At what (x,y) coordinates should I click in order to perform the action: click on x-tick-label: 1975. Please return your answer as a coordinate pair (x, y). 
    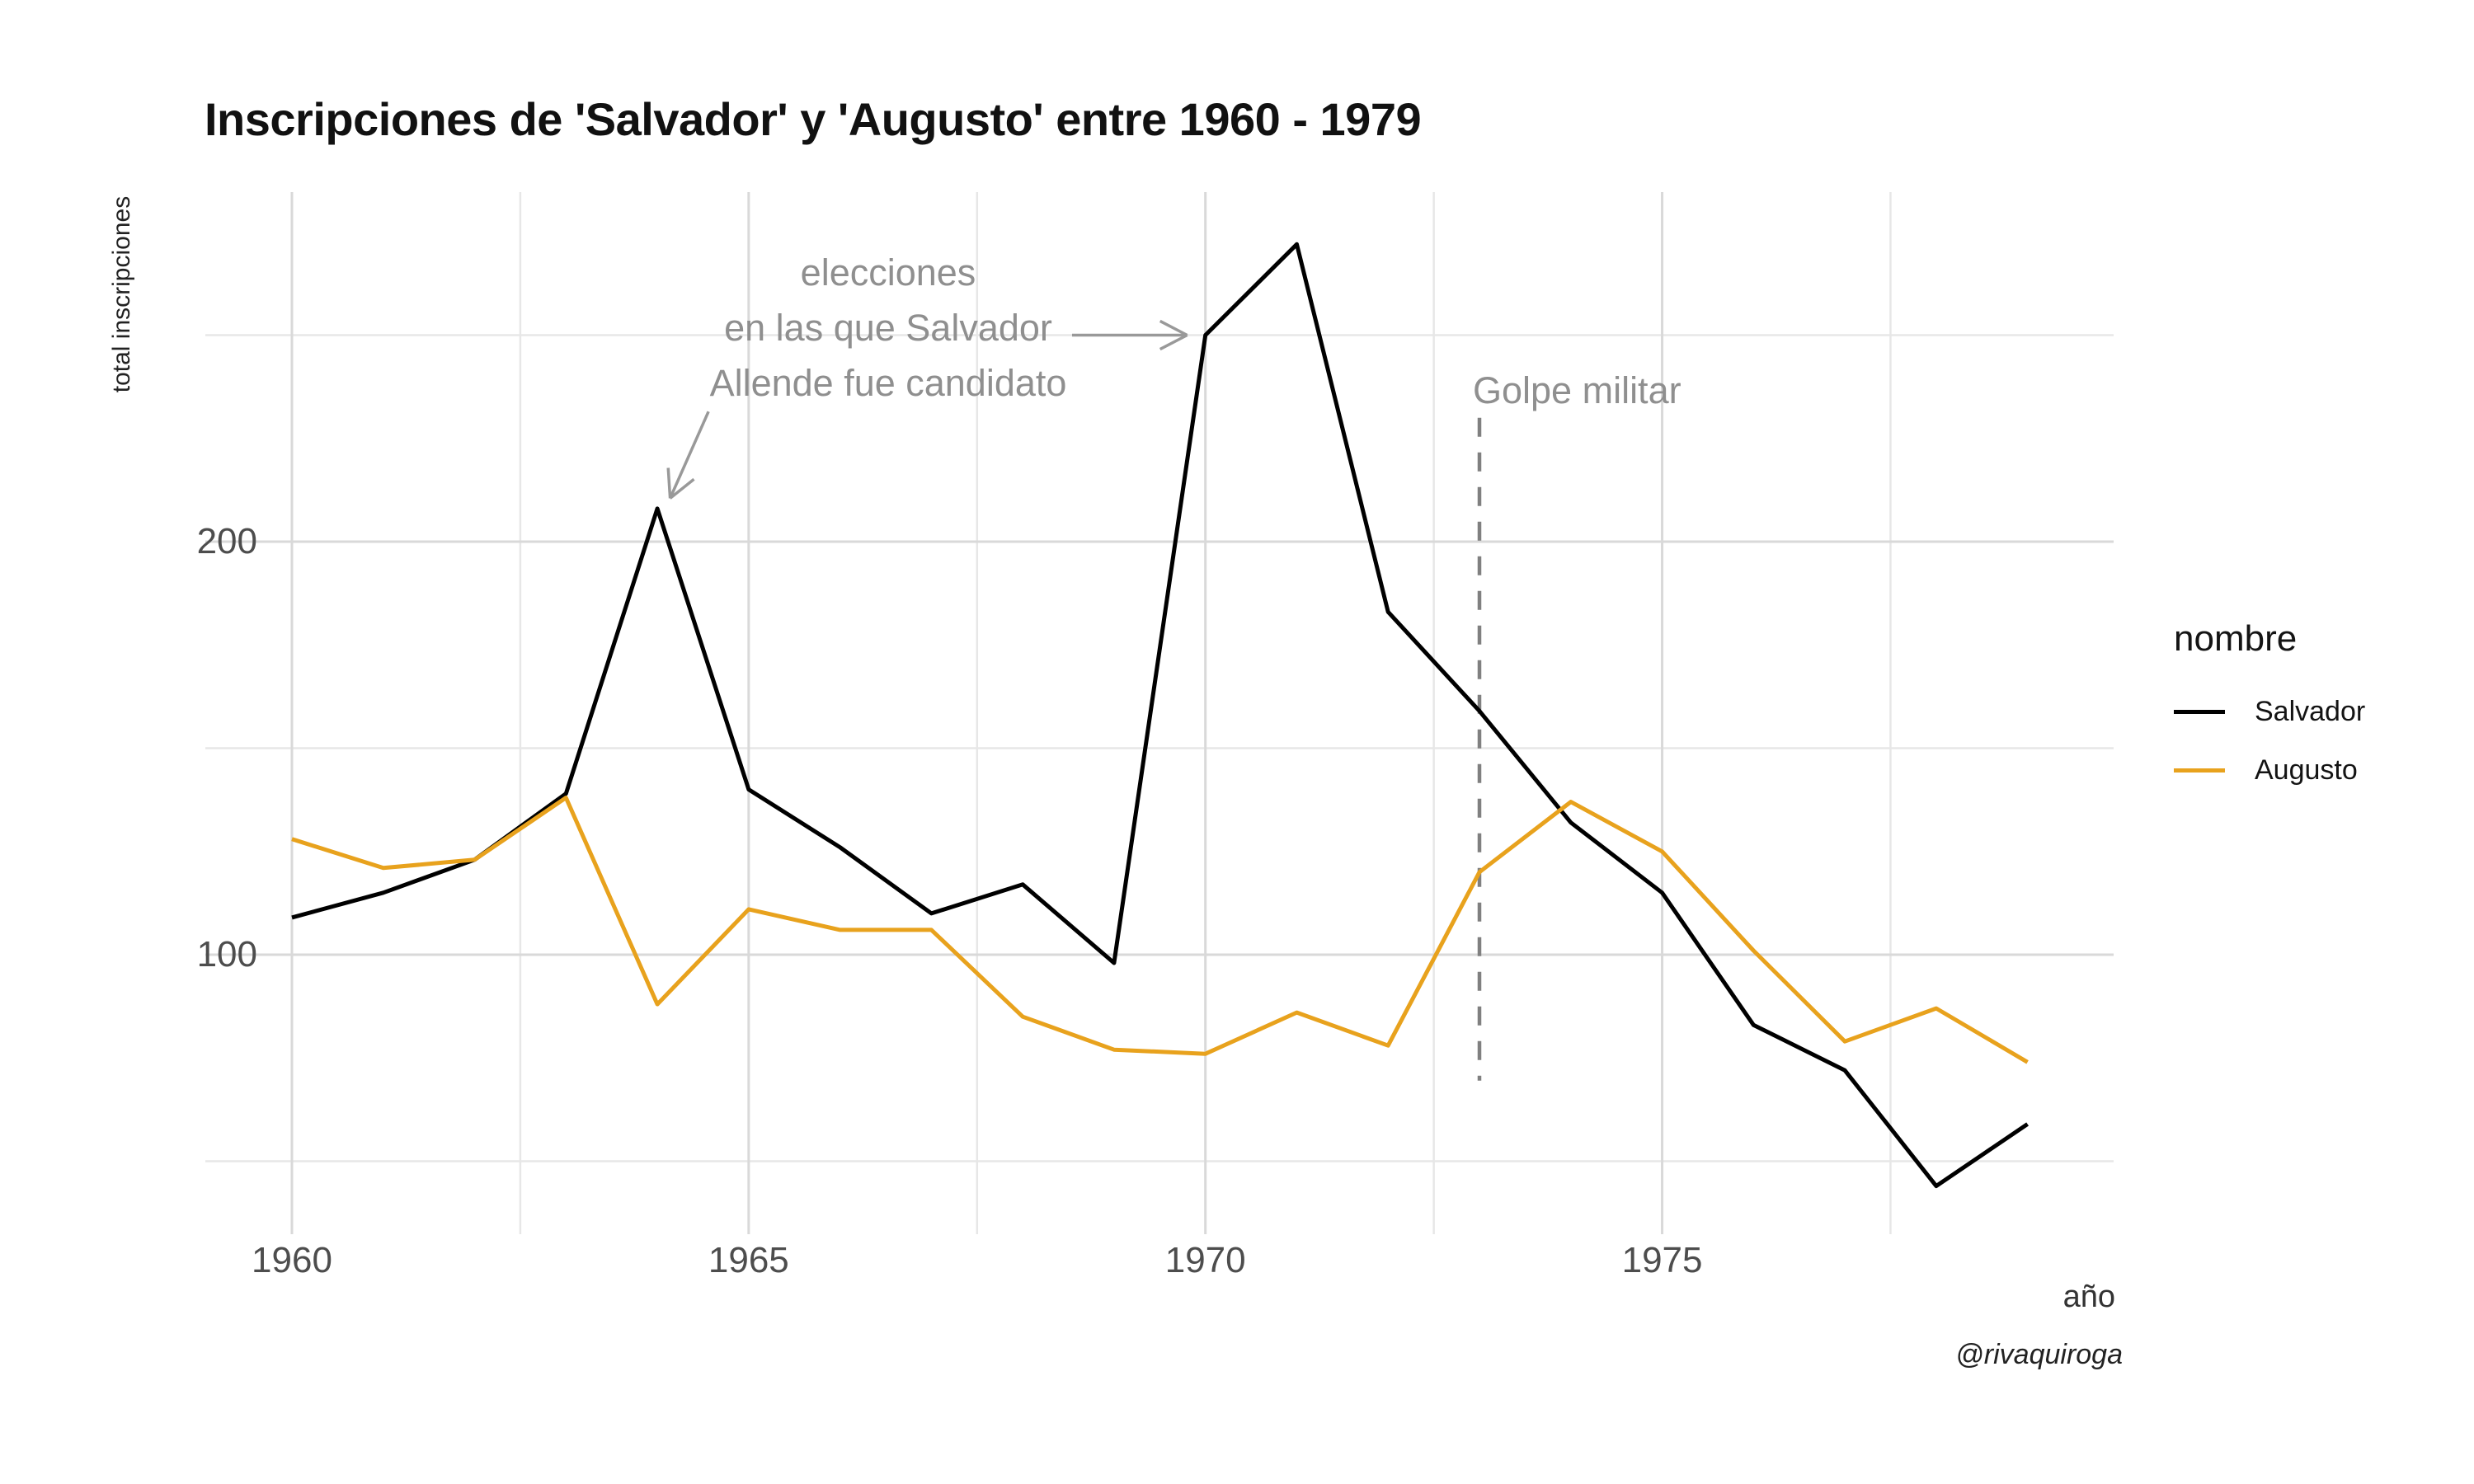
    Looking at the image, I should click on (1662, 1260).